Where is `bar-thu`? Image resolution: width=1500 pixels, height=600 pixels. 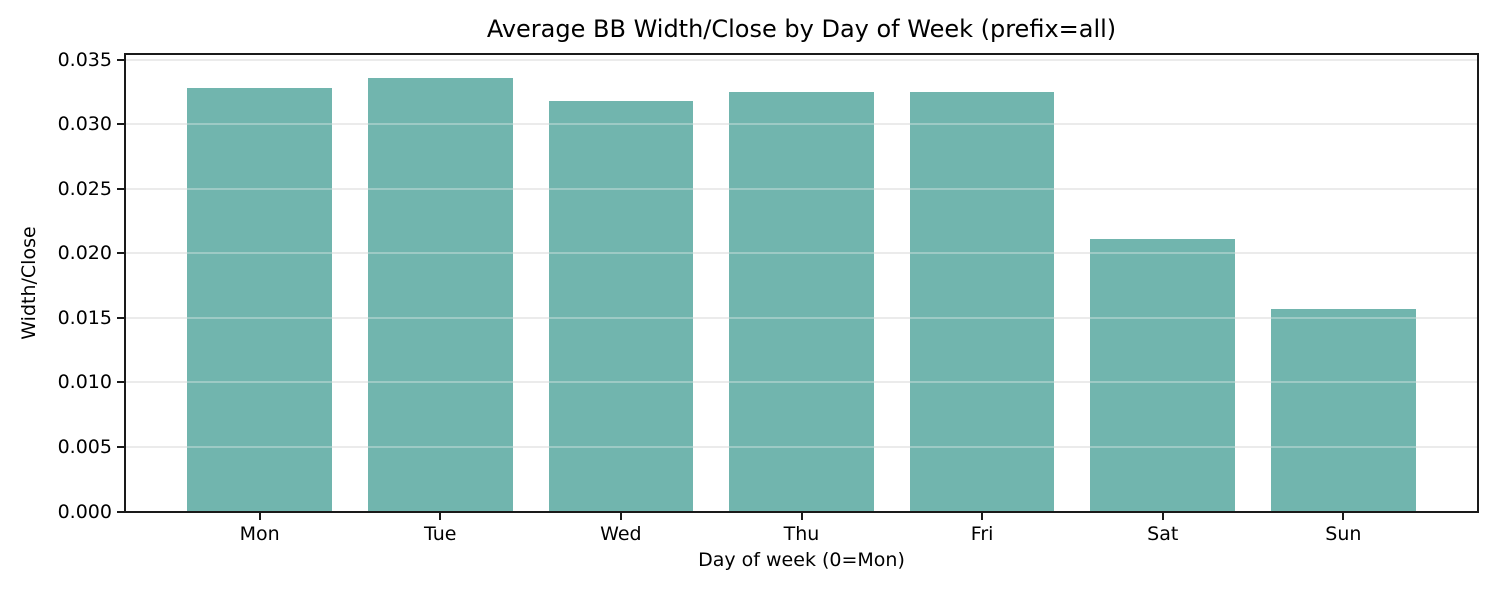 bar-thu is located at coordinates (801, 301).